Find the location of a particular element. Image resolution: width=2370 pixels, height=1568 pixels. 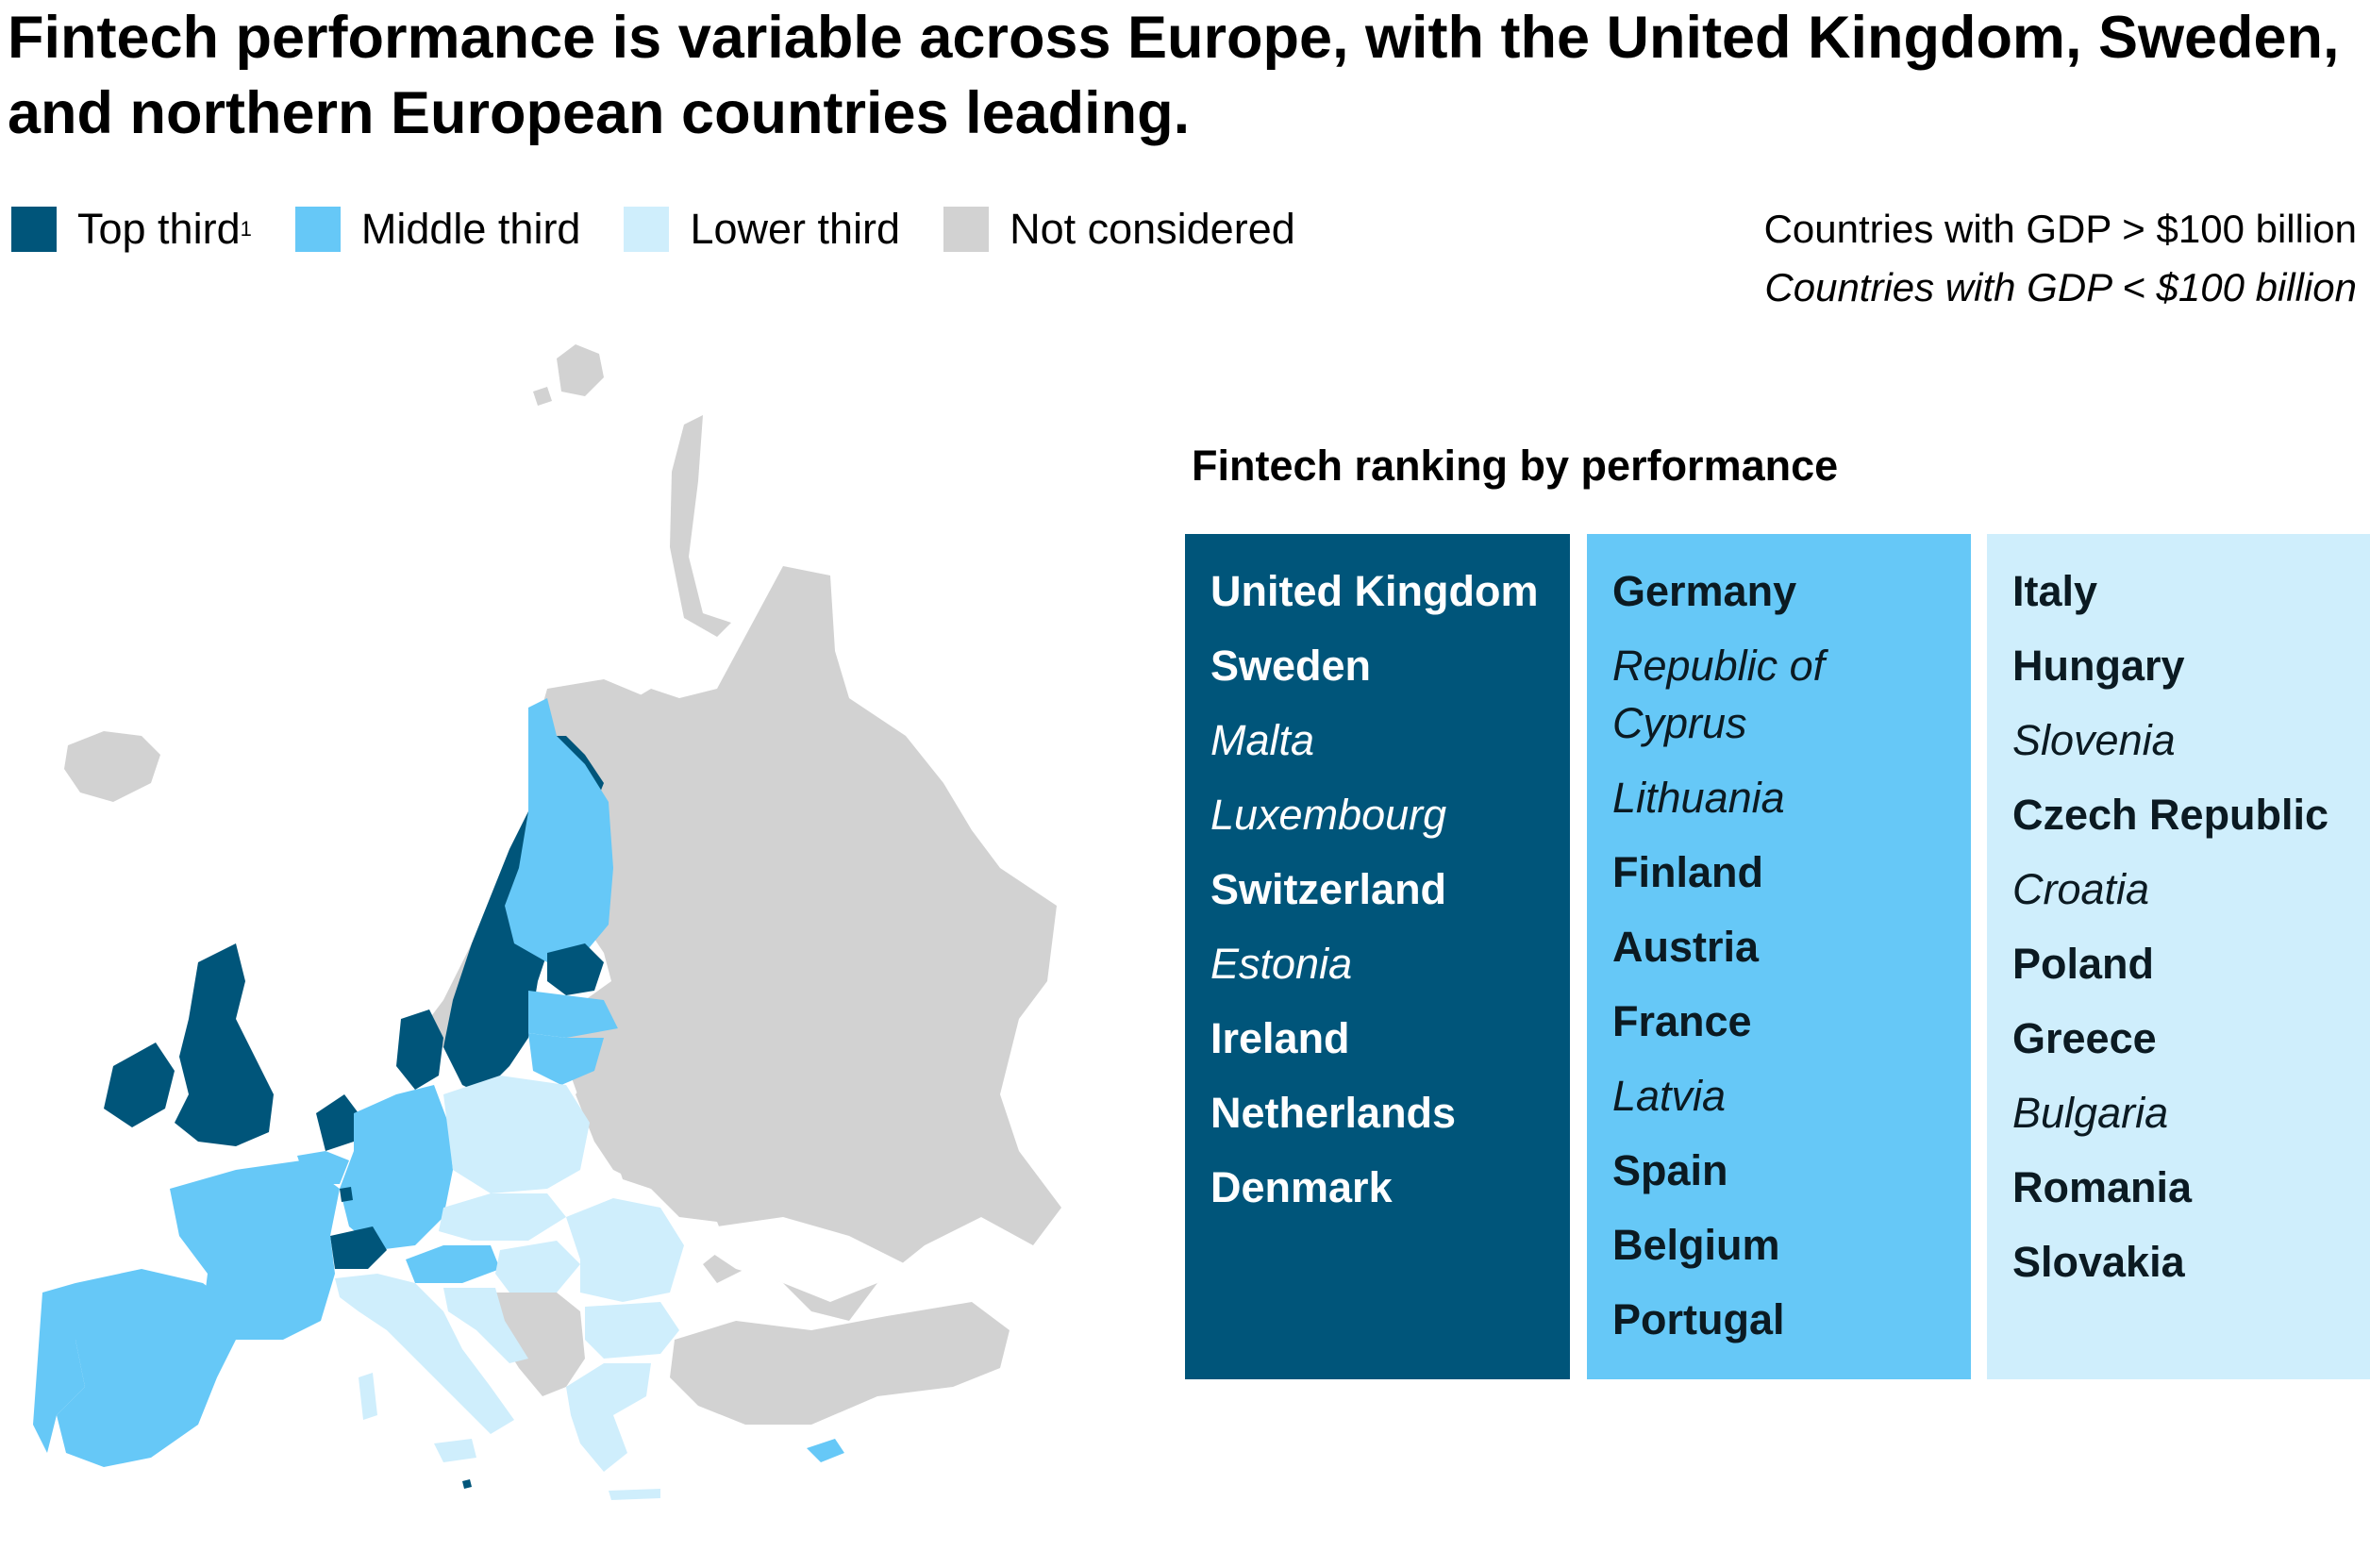

map-norway is located at coordinates (547, 873).